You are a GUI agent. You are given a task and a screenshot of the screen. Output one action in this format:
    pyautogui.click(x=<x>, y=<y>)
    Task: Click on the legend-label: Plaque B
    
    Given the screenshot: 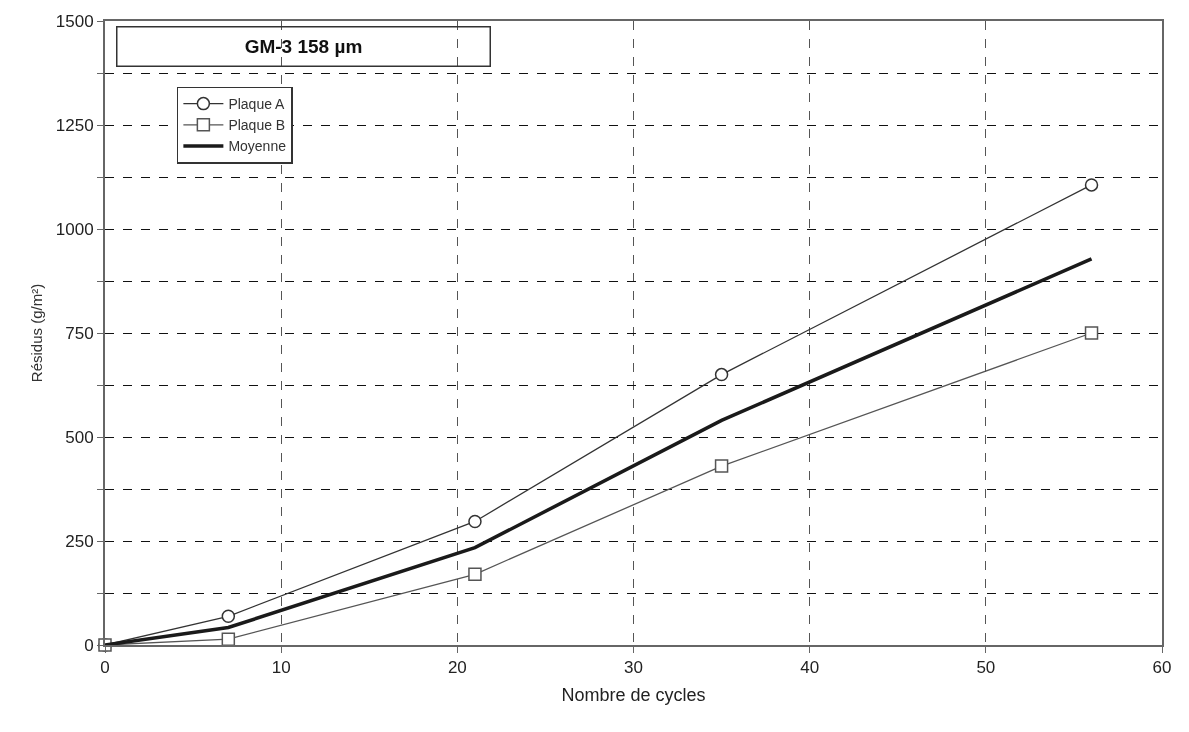 What is the action you would take?
    pyautogui.click(x=257, y=125)
    